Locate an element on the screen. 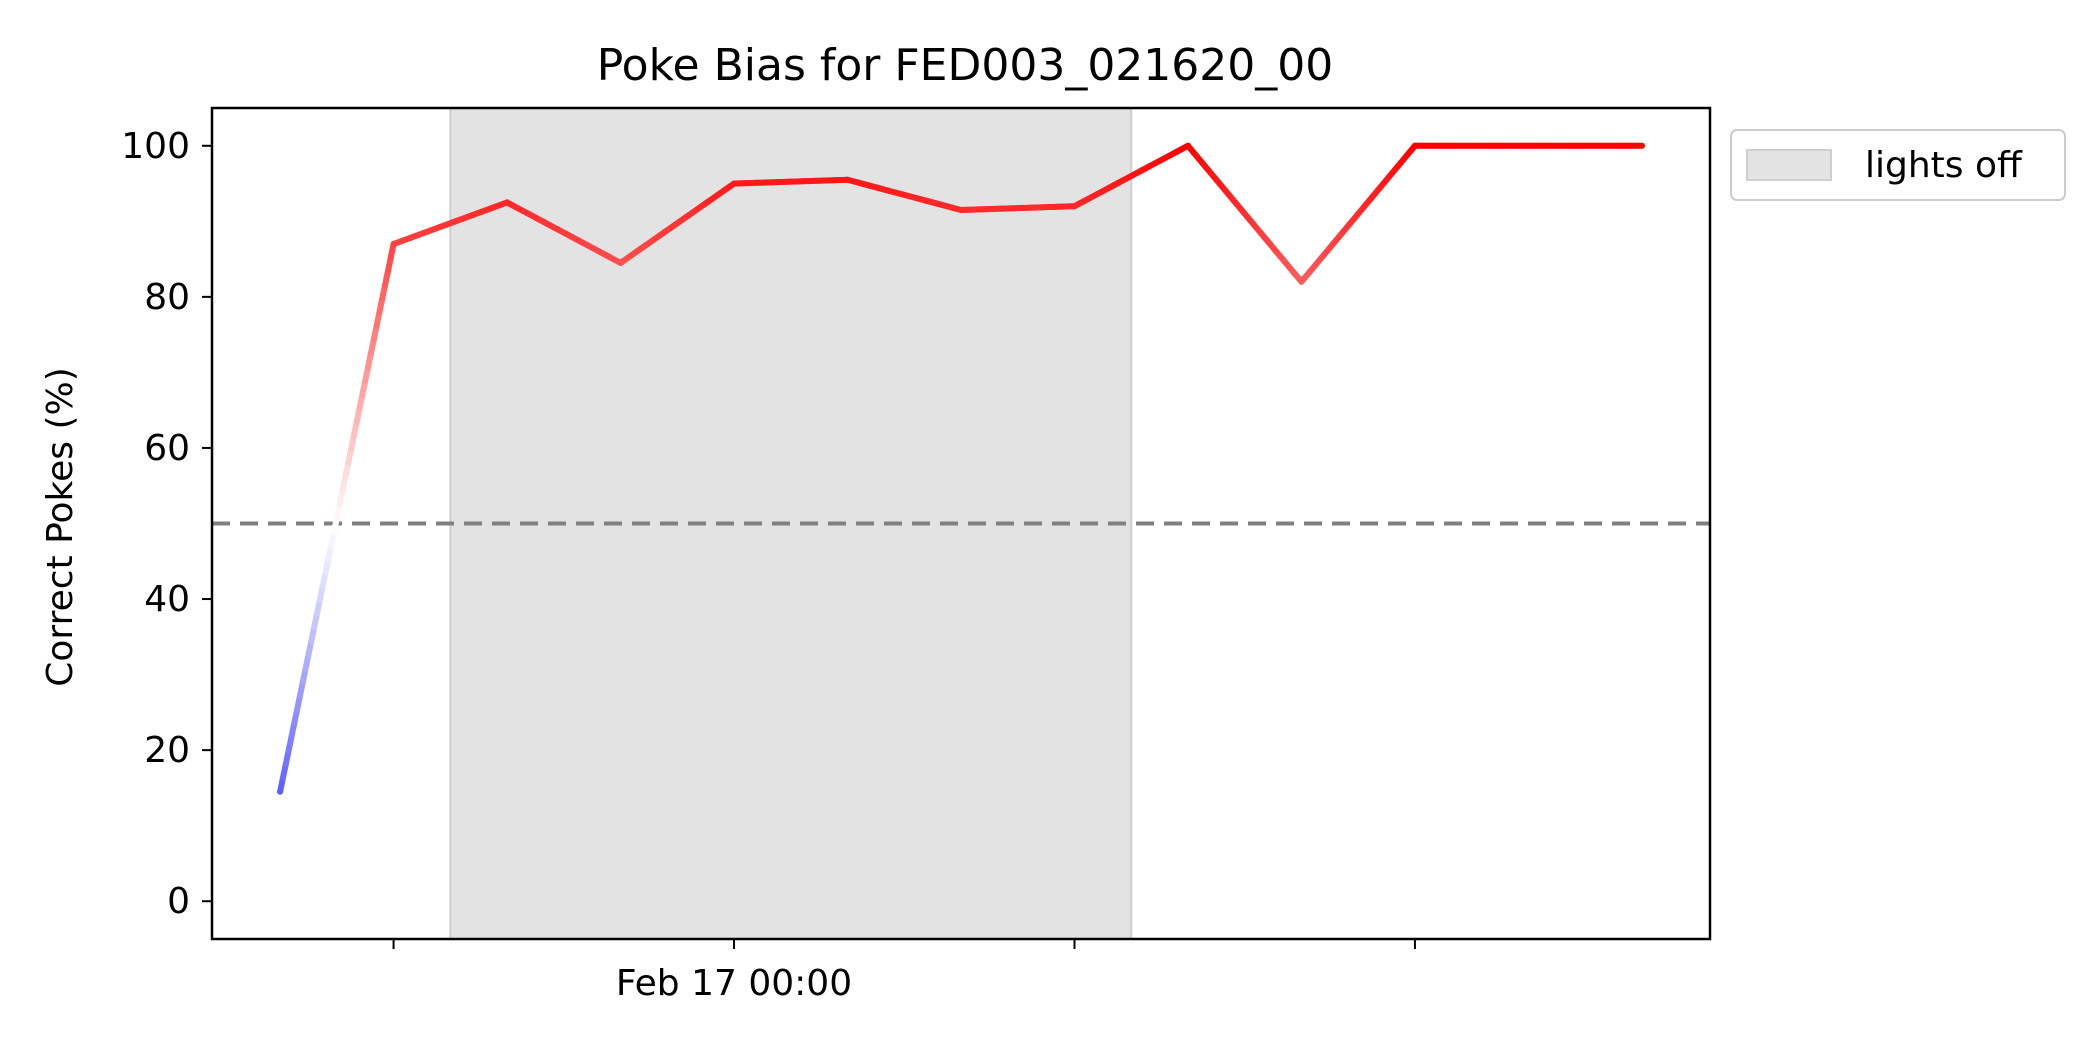 The height and width of the screenshot is (1050, 2100). y-tick-label: 0 is located at coordinates (178, 901).